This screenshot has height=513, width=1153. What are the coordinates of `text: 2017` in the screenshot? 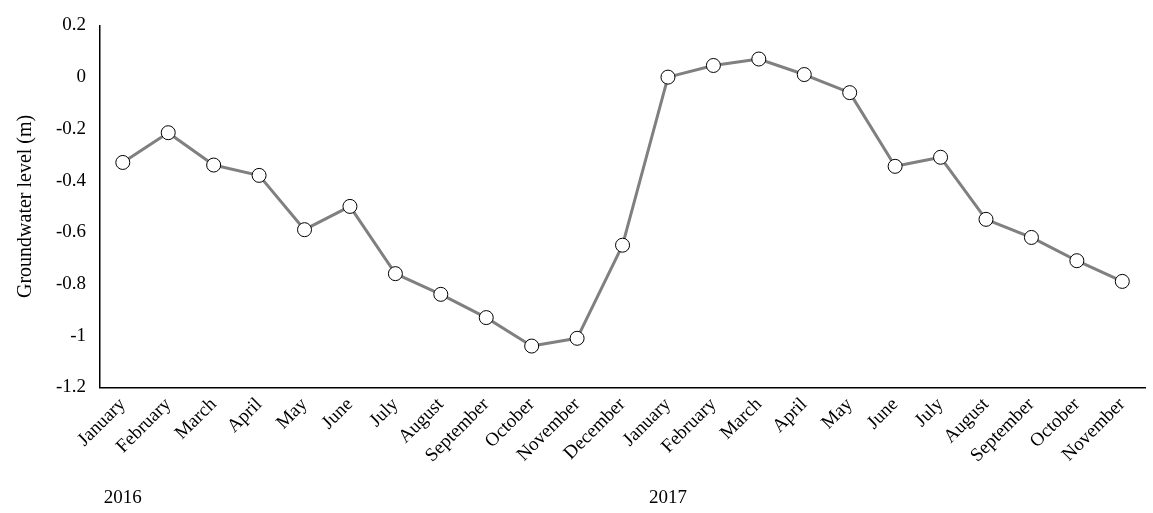 It's located at (667, 496).